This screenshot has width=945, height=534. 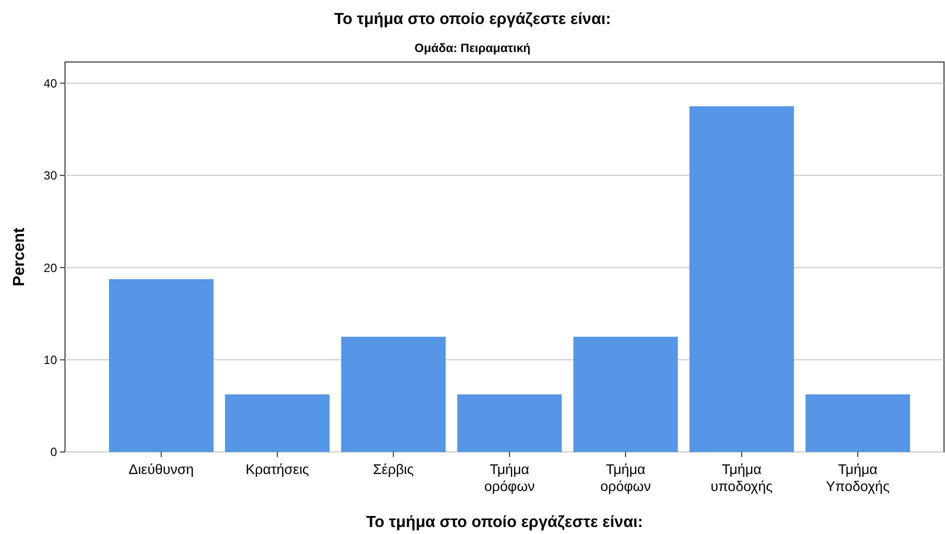 What do you see at coordinates (858, 477) in the screenshot?
I see `x-tick-label: Τμήμα Υποδοχής` at bounding box center [858, 477].